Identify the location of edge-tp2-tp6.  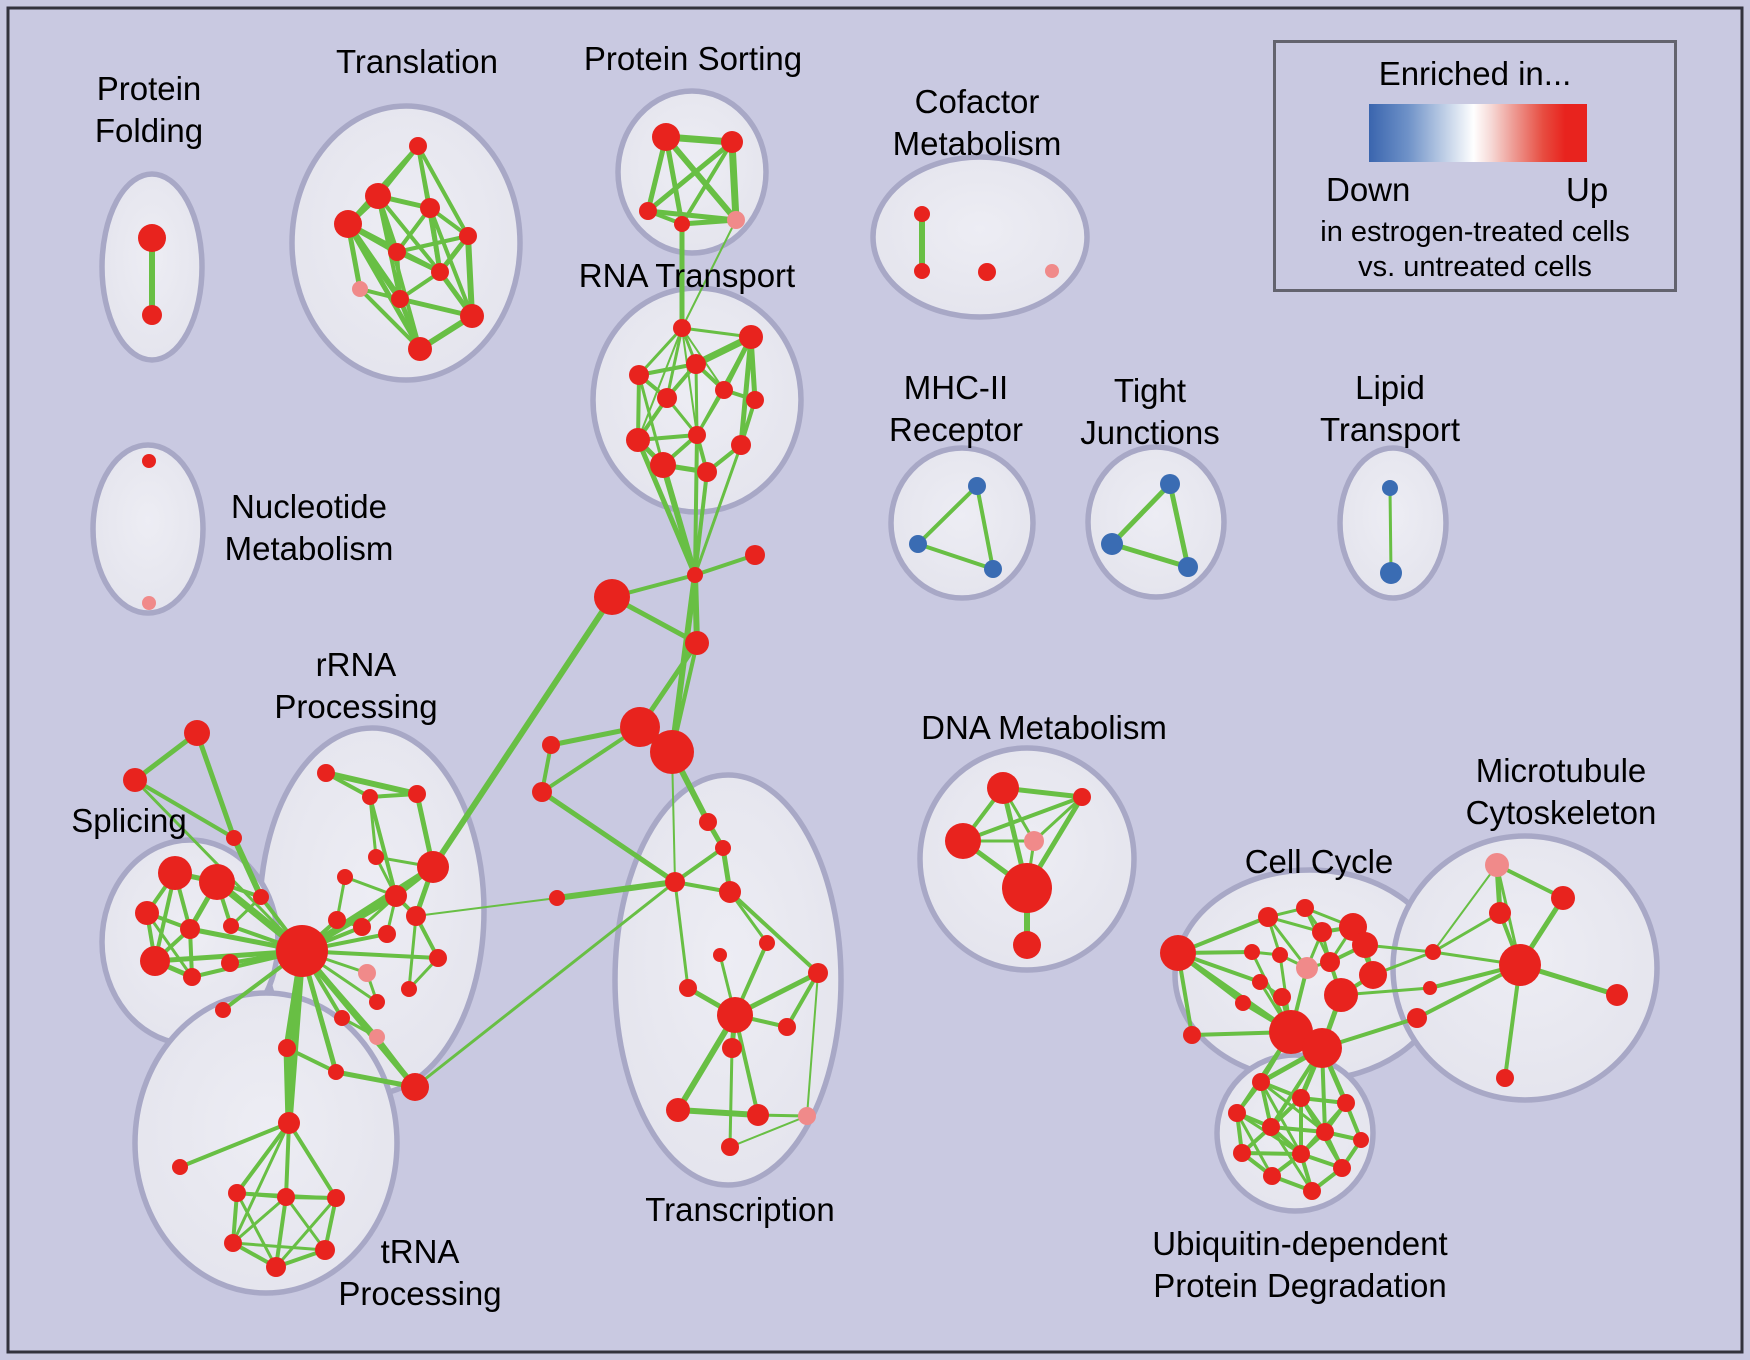
(256, 1230).